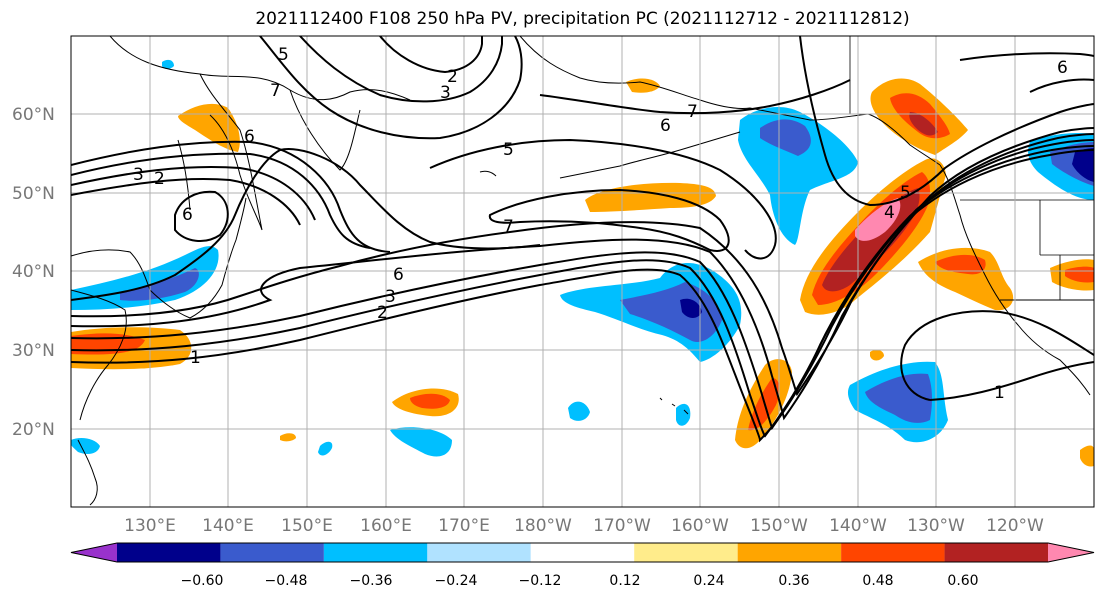 The image size is (1105, 601). I want to click on lat-label-50n: 50°N, so click(33, 194).